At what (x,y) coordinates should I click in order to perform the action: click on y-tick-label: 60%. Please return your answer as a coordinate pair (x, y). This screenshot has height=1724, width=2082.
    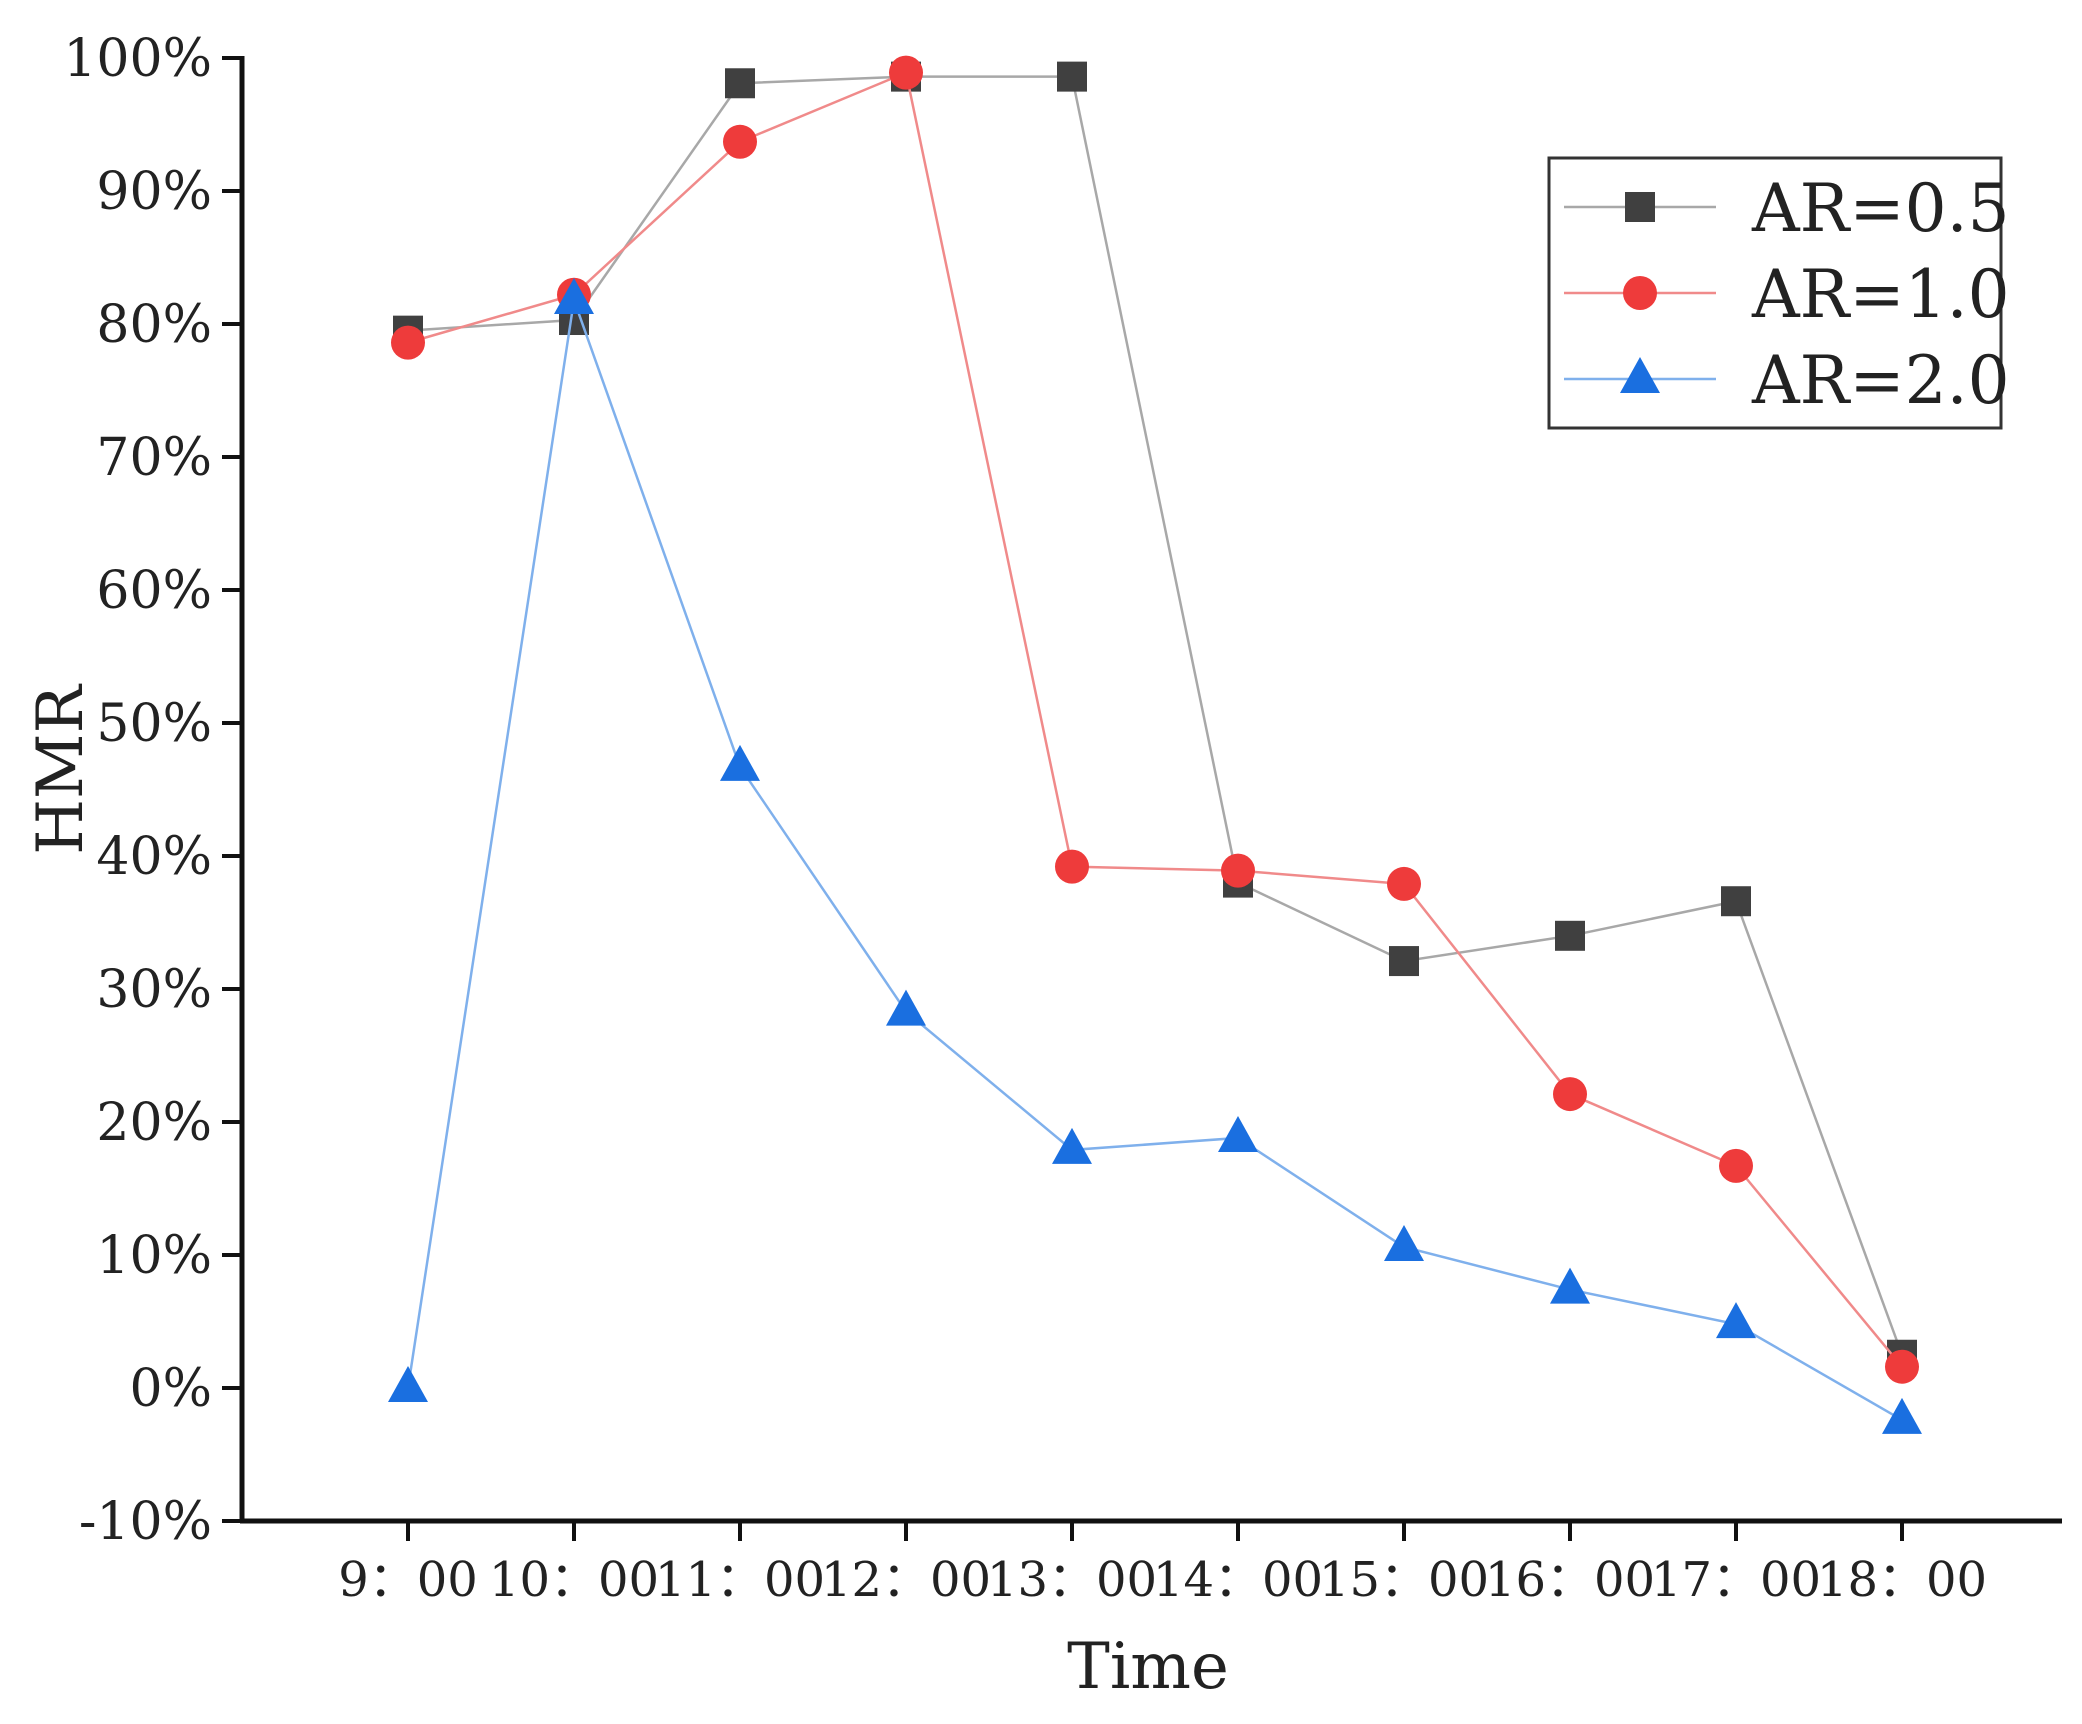
    Looking at the image, I should click on (154, 591).